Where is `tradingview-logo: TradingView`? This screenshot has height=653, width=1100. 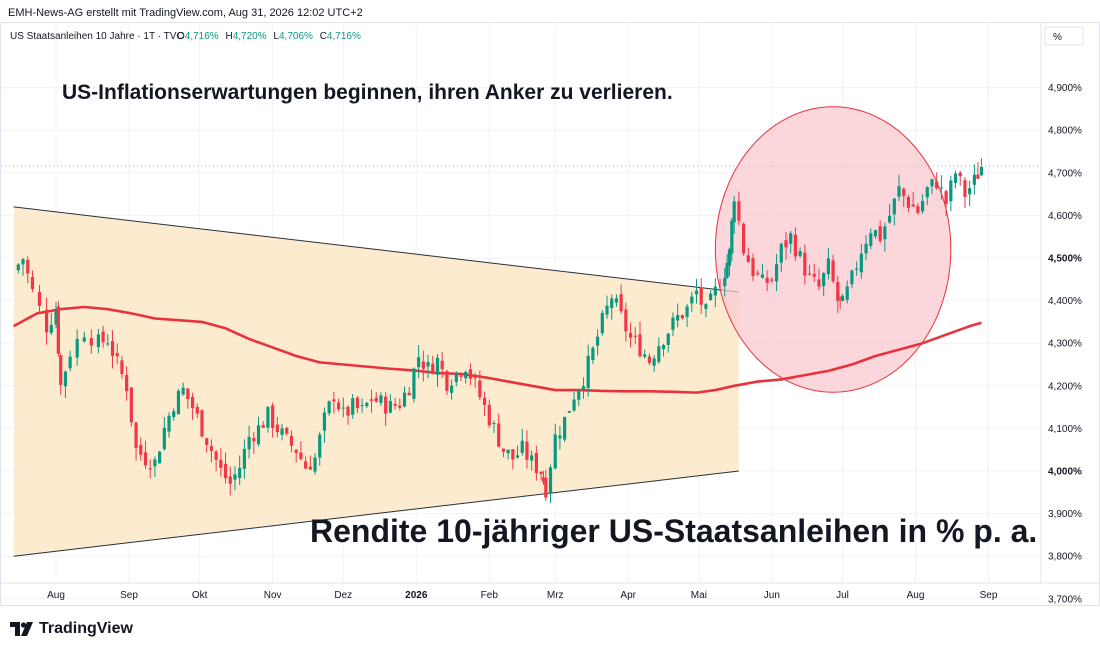
tradingview-logo: TradingView is located at coordinates (71, 629).